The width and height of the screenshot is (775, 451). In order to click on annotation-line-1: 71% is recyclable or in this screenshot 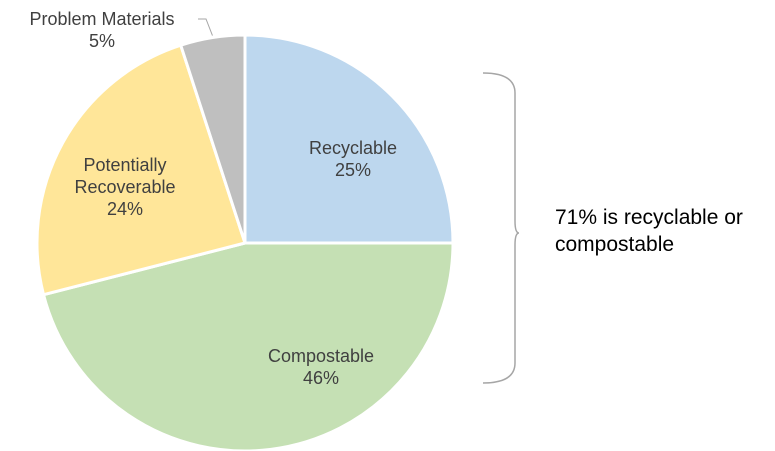, I will do `click(649, 217)`.